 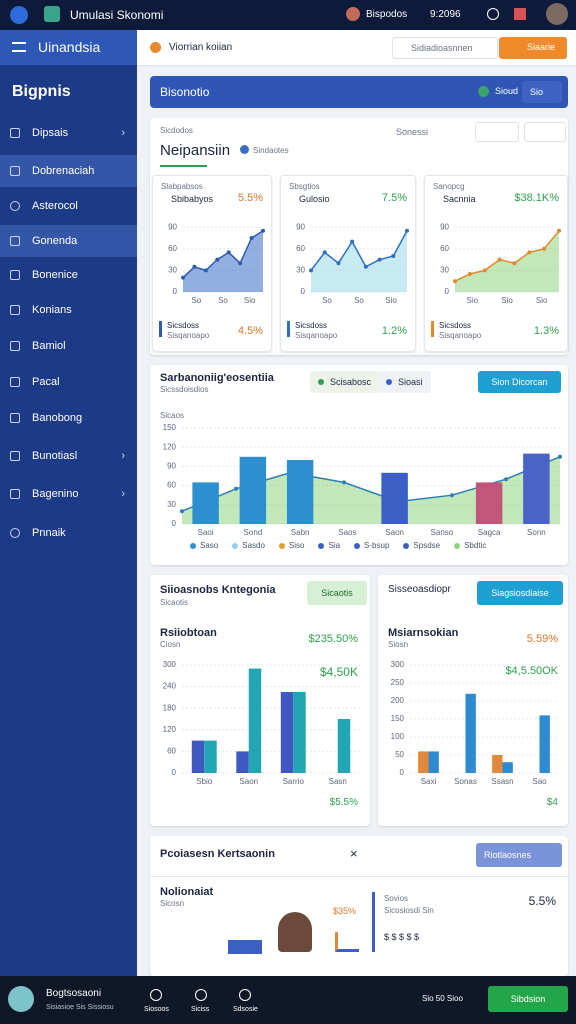 What do you see at coordinates (250, 198) in the screenshot?
I see `card-value: 5.5%` at bounding box center [250, 198].